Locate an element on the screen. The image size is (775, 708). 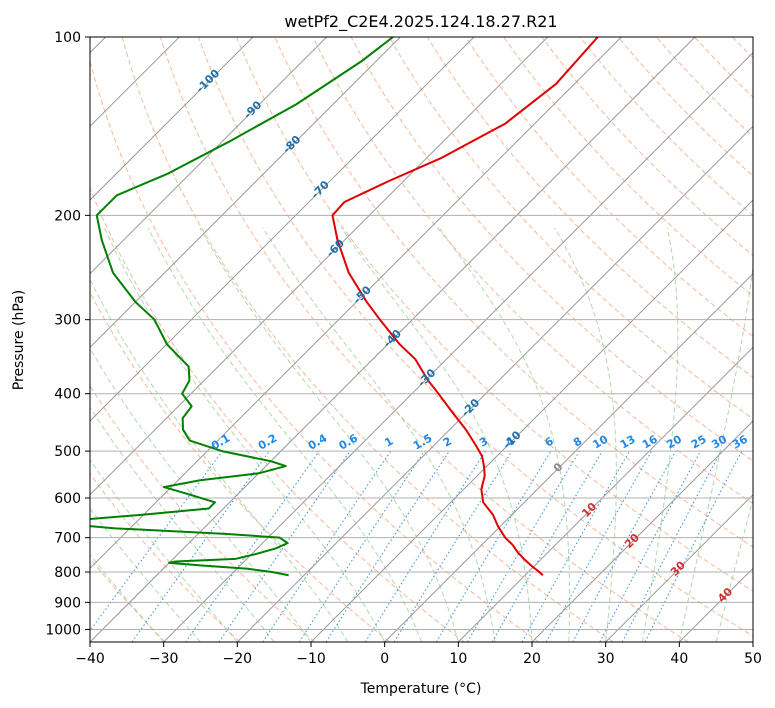
x-tick-label: 20 is located at coordinates (532, 659).